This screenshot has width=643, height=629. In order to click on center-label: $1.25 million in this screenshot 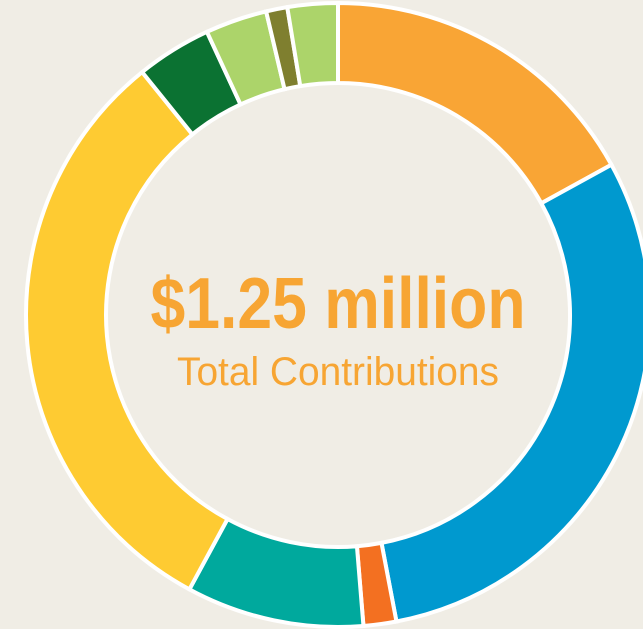, I will do `click(338, 304)`.